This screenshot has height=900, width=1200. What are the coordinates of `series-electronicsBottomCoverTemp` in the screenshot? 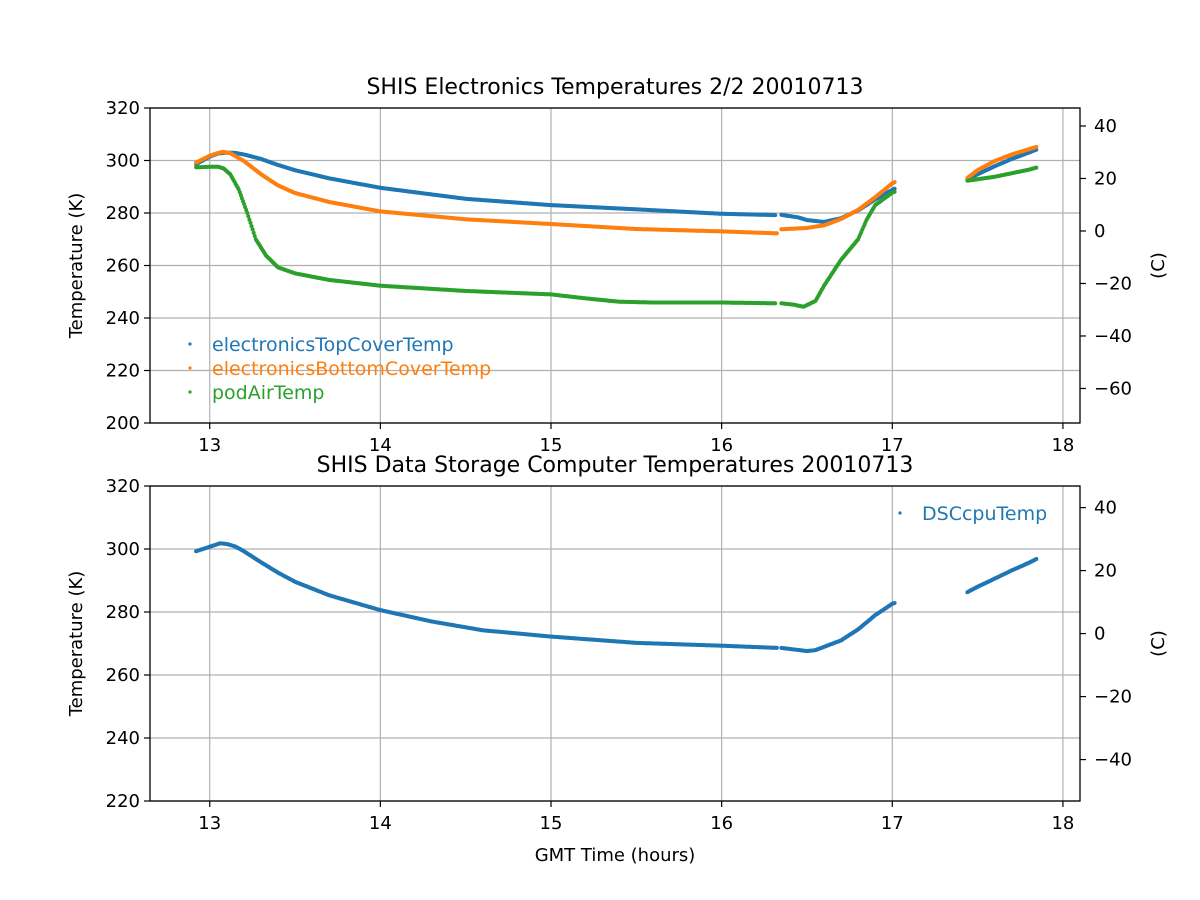 It's located at (616, 190).